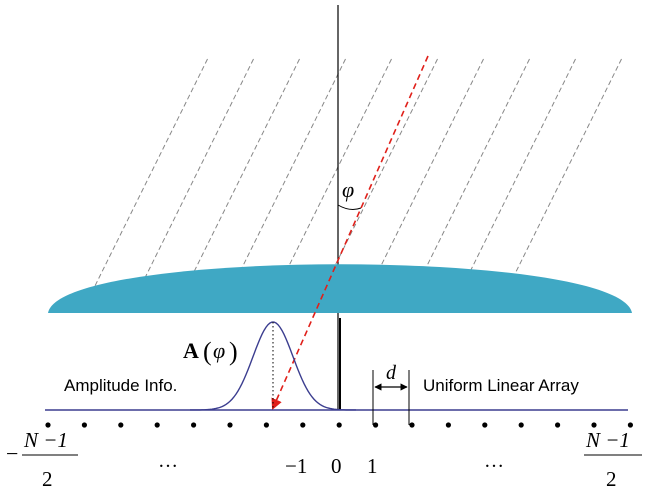 This screenshot has height=501, width=650. I want to click on amplitude-symbol: A, so click(191, 350).